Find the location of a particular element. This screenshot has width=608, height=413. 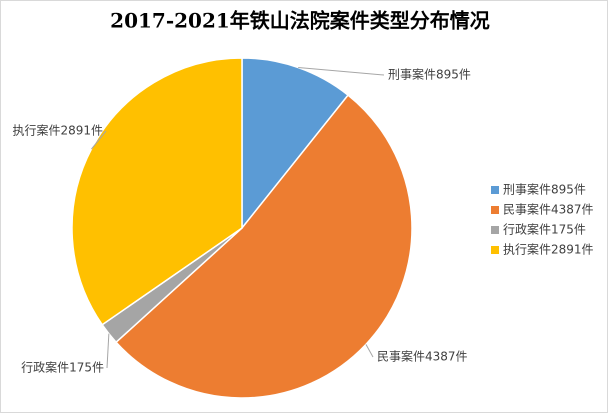

data-label: 民事案件4387件 is located at coordinates (422, 356).